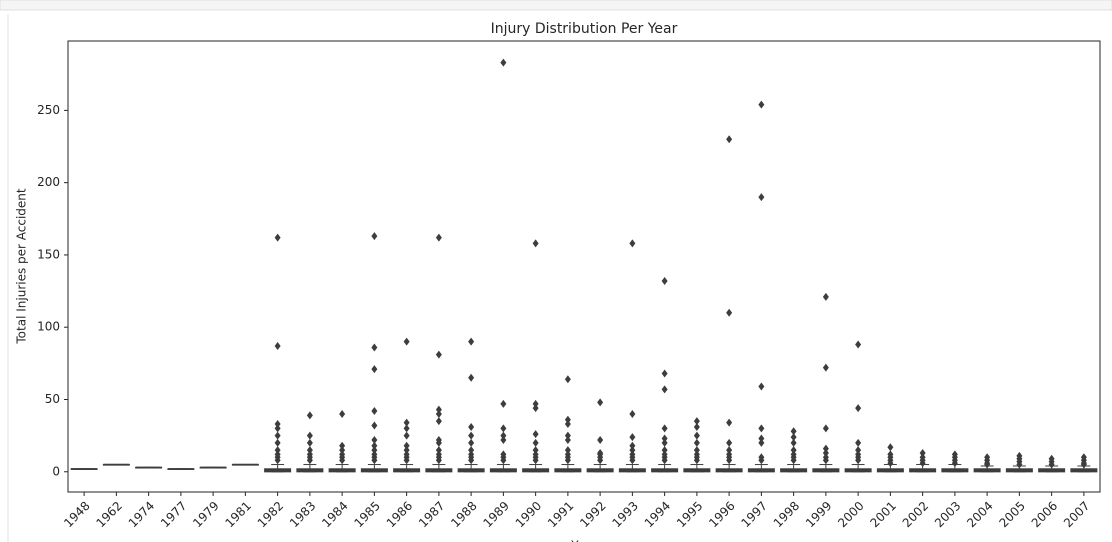 This screenshot has height=542, width=1112. I want to click on x-tick-label: 1981, so click(237, 514).